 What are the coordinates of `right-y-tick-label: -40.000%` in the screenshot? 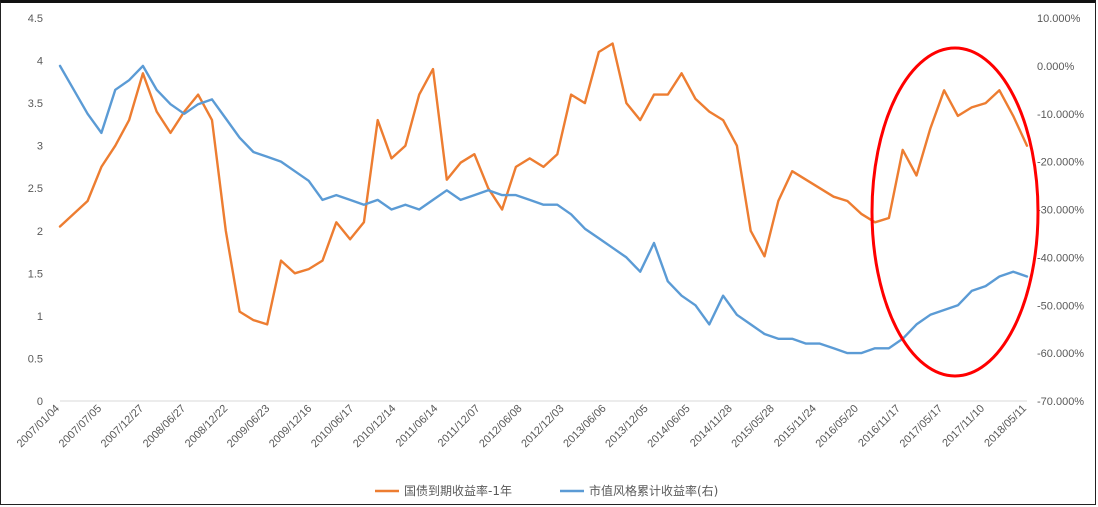 It's located at (1060, 258).